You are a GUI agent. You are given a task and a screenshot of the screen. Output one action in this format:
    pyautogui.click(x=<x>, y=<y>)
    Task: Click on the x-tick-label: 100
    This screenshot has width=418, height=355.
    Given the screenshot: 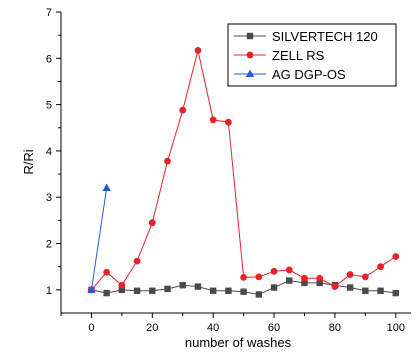 What is the action you would take?
    pyautogui.click(x=396, y=328)
    